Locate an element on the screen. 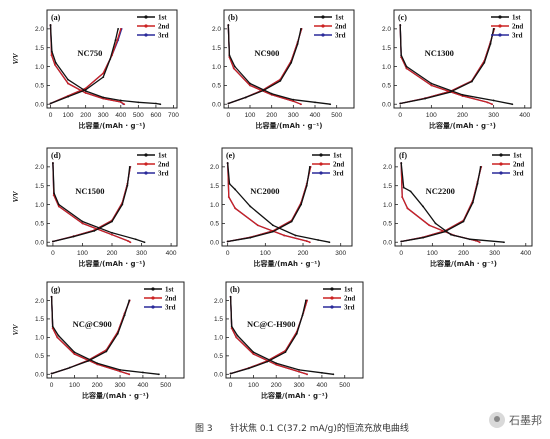 This screenshot has width=550, height=439. x-tick-label: 0 is located at coordinates (51, 115).